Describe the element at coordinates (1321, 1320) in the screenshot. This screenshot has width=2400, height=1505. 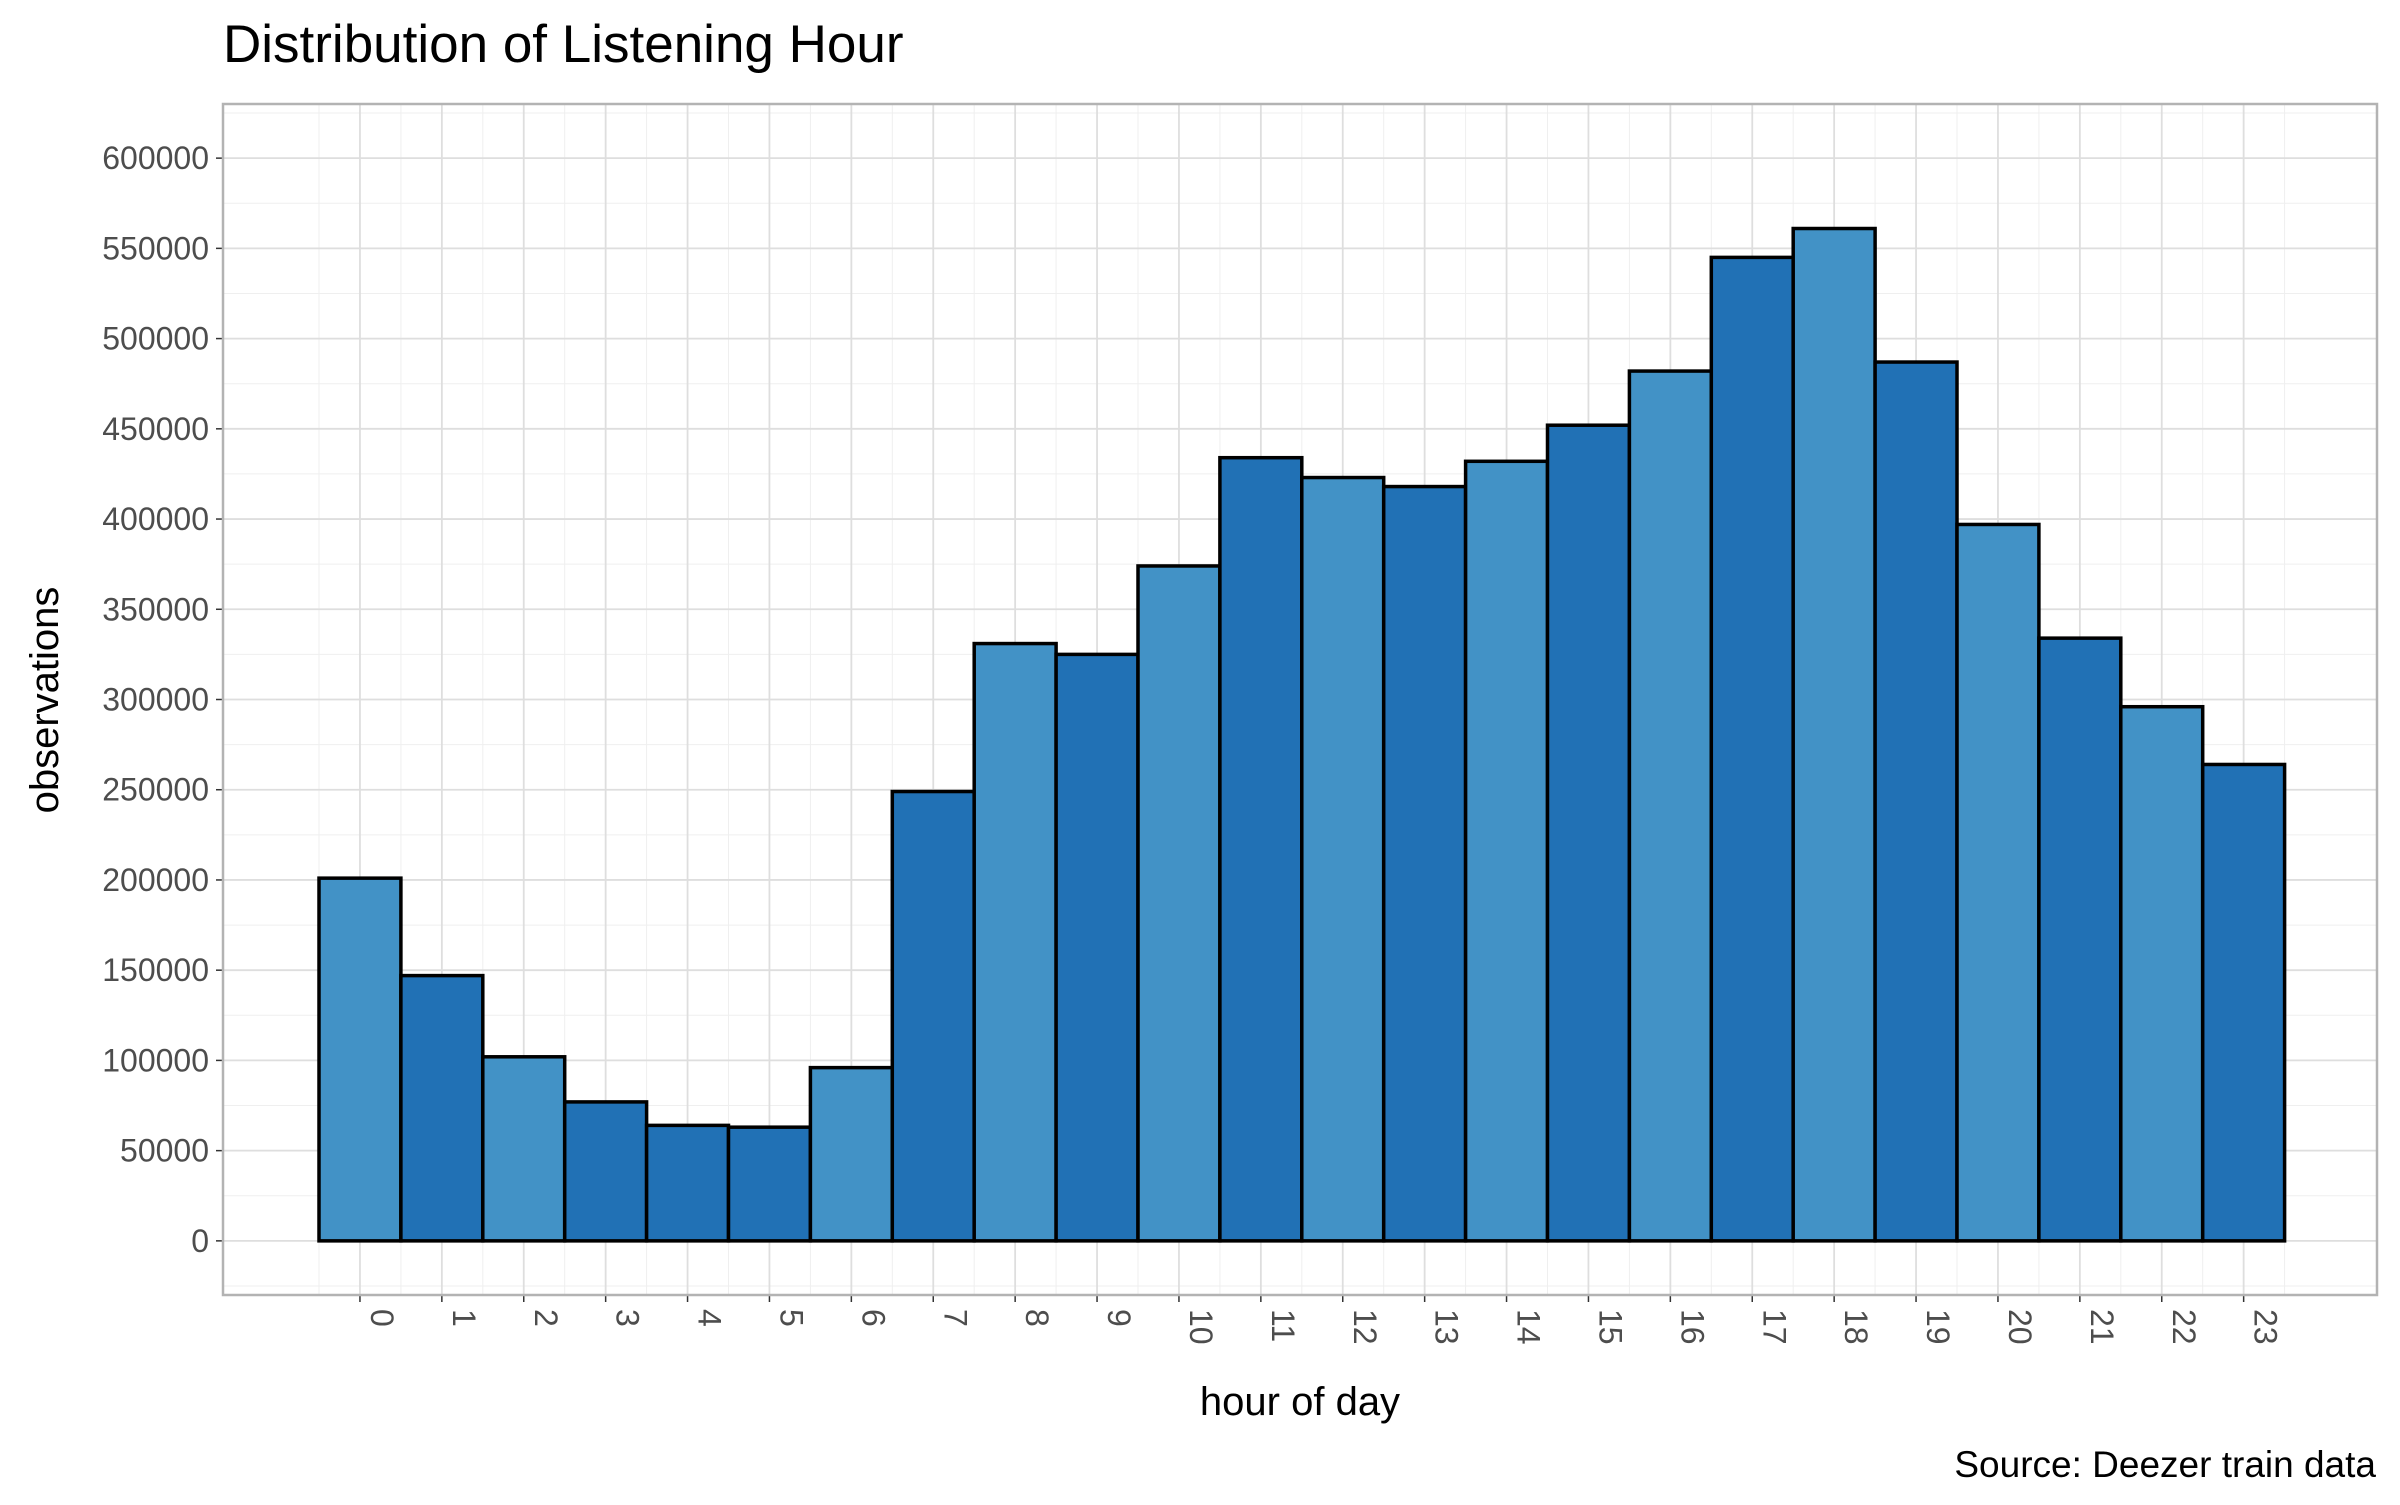
I see `x-axis: 0 1 2 3 4 5 6 7 8 9 10 11 12 13 14 15 16 17 18 19 20 21 22 23` at that location.